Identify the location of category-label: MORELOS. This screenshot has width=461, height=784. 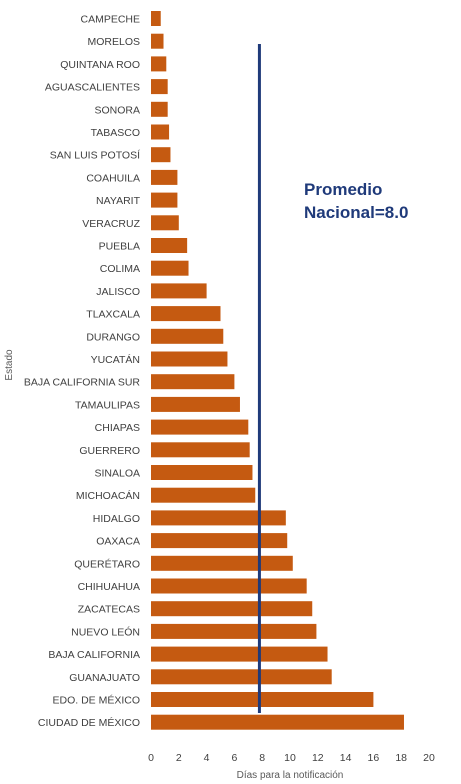
(113, 42).